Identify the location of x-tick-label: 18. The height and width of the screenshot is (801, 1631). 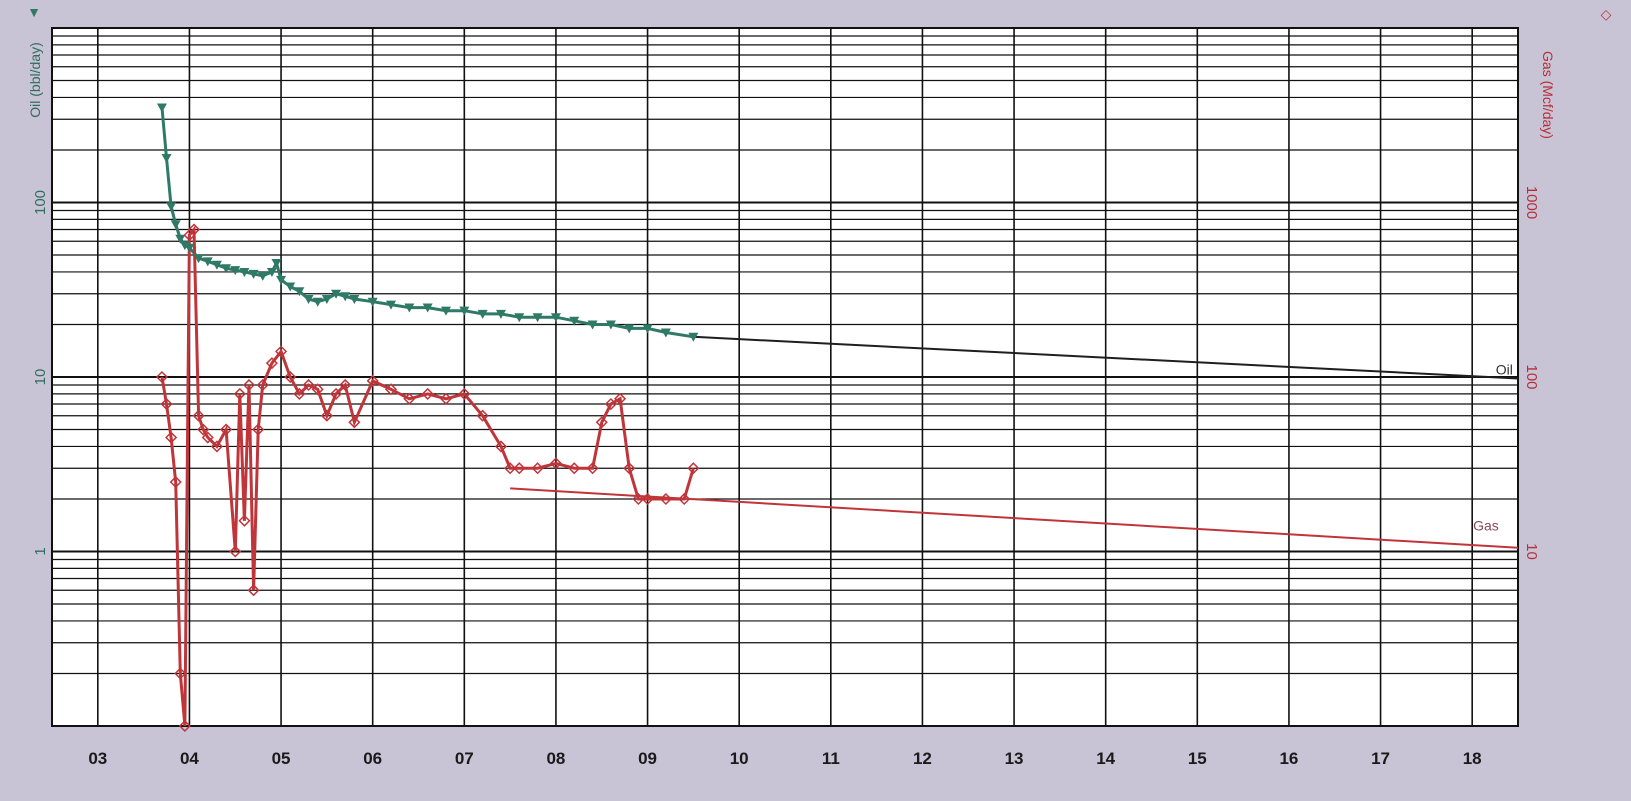
(1472, 758).